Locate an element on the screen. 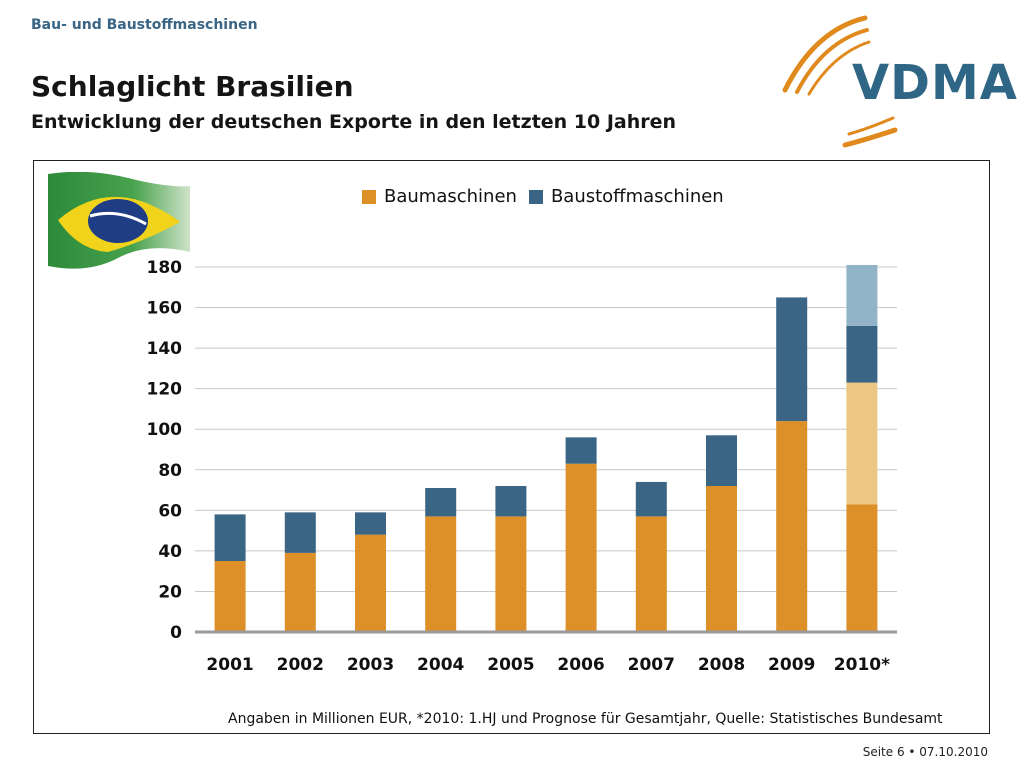  bar-baumaschinen-prognose is located at coordinates (862, 443).